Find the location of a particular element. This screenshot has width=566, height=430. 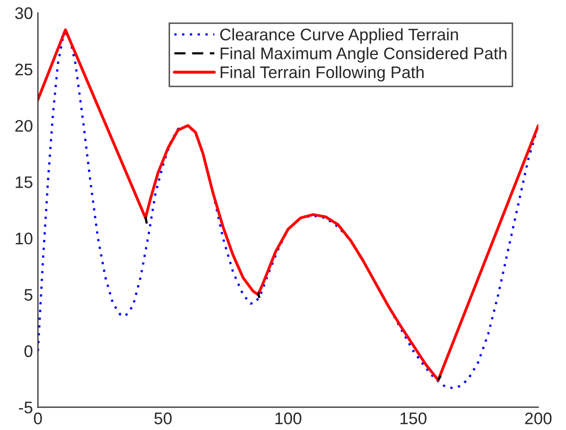

x-tick-label: 100 is located at coordinates (288, 418).